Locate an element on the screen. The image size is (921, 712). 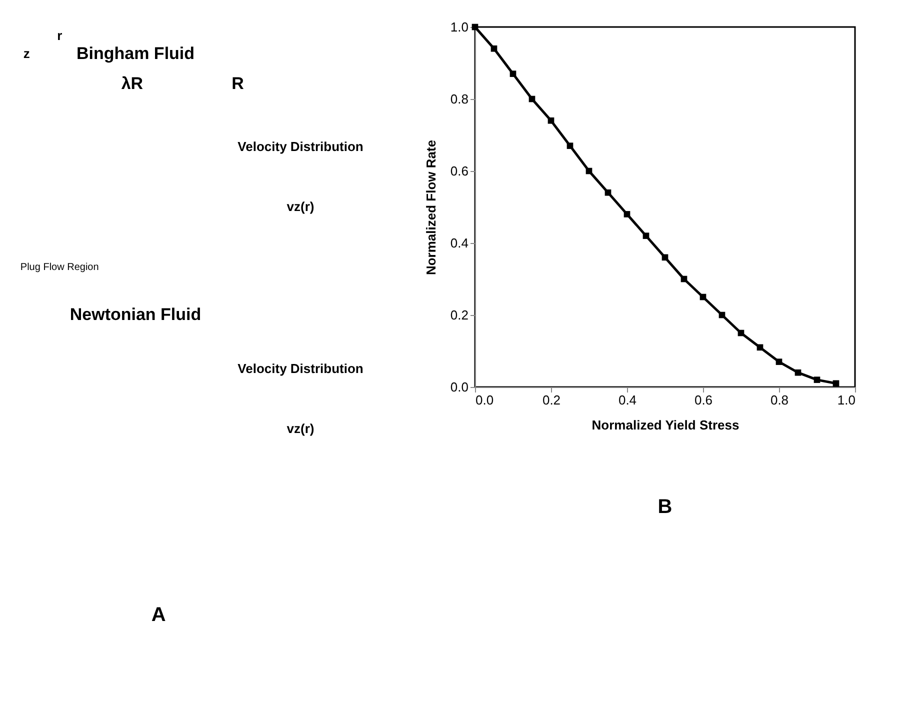
y-tick-label: 1.0 is located at coordinates (459, 27).